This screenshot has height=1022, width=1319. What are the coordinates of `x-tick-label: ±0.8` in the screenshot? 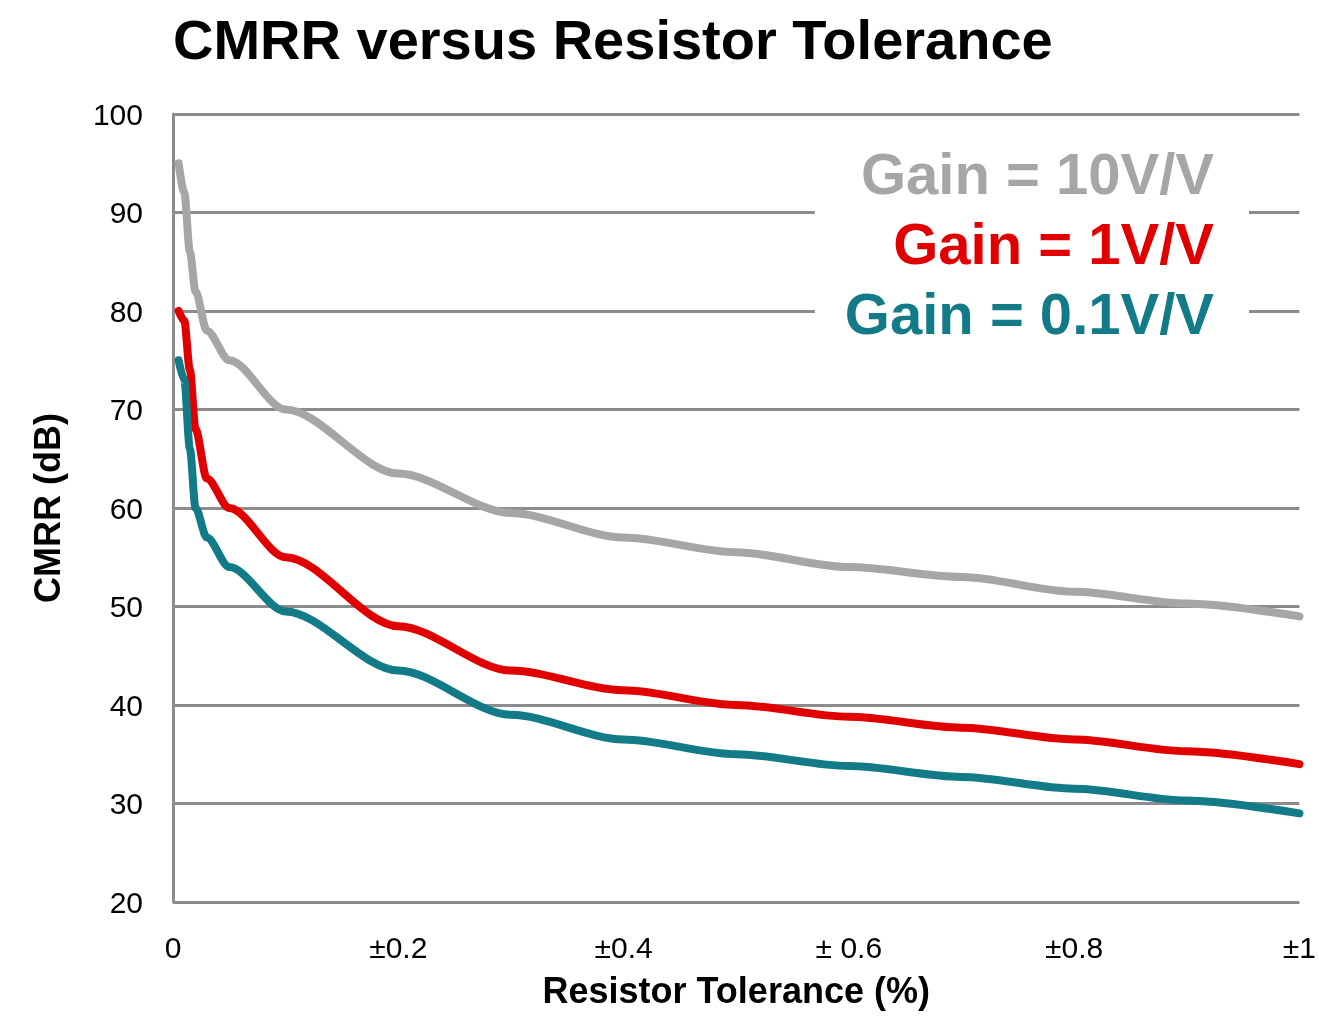 It's located at (1074, 947).